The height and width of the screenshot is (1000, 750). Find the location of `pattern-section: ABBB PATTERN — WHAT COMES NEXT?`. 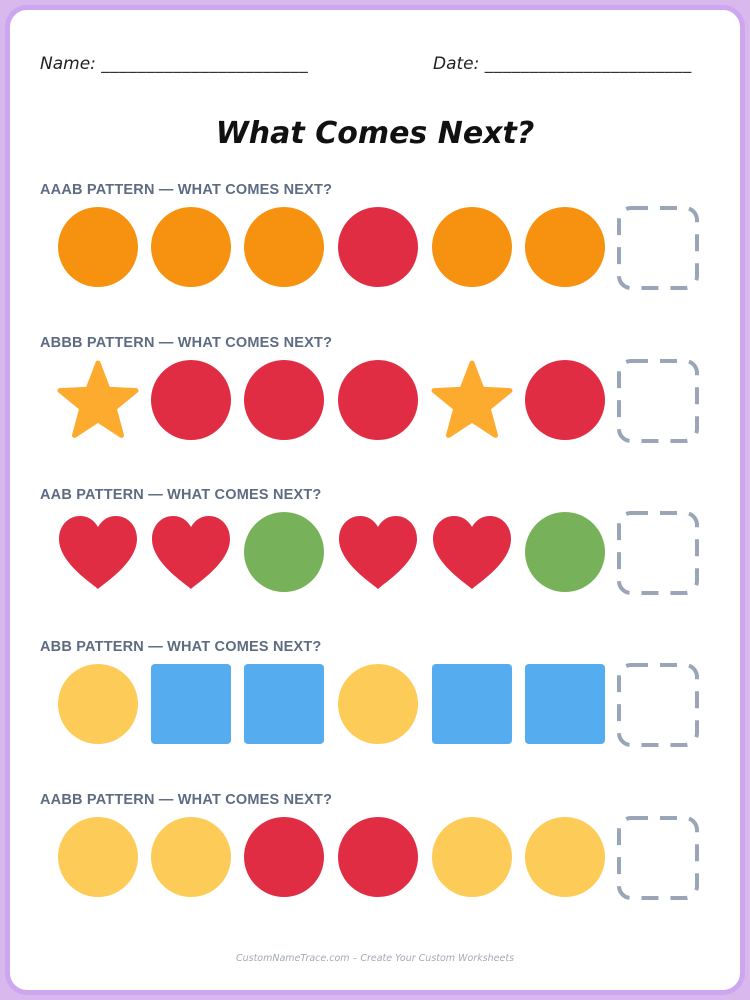

pattern-section: ABBB PATTERN — WHAT COMES NEXT? is located at coordinates (380, 405).